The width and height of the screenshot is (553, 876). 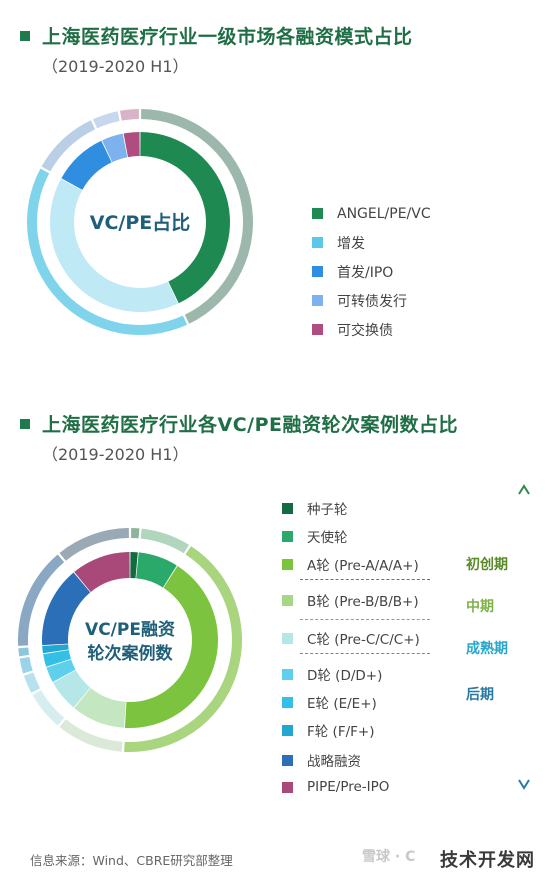 I want to click on source-note: 信息来源：Wind、CBRE研究部整理, so click(x=131, y=860).